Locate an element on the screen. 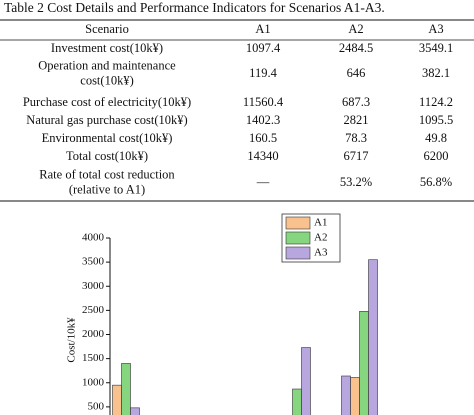  cell: 78.3 is located at coordinates (356, 138).